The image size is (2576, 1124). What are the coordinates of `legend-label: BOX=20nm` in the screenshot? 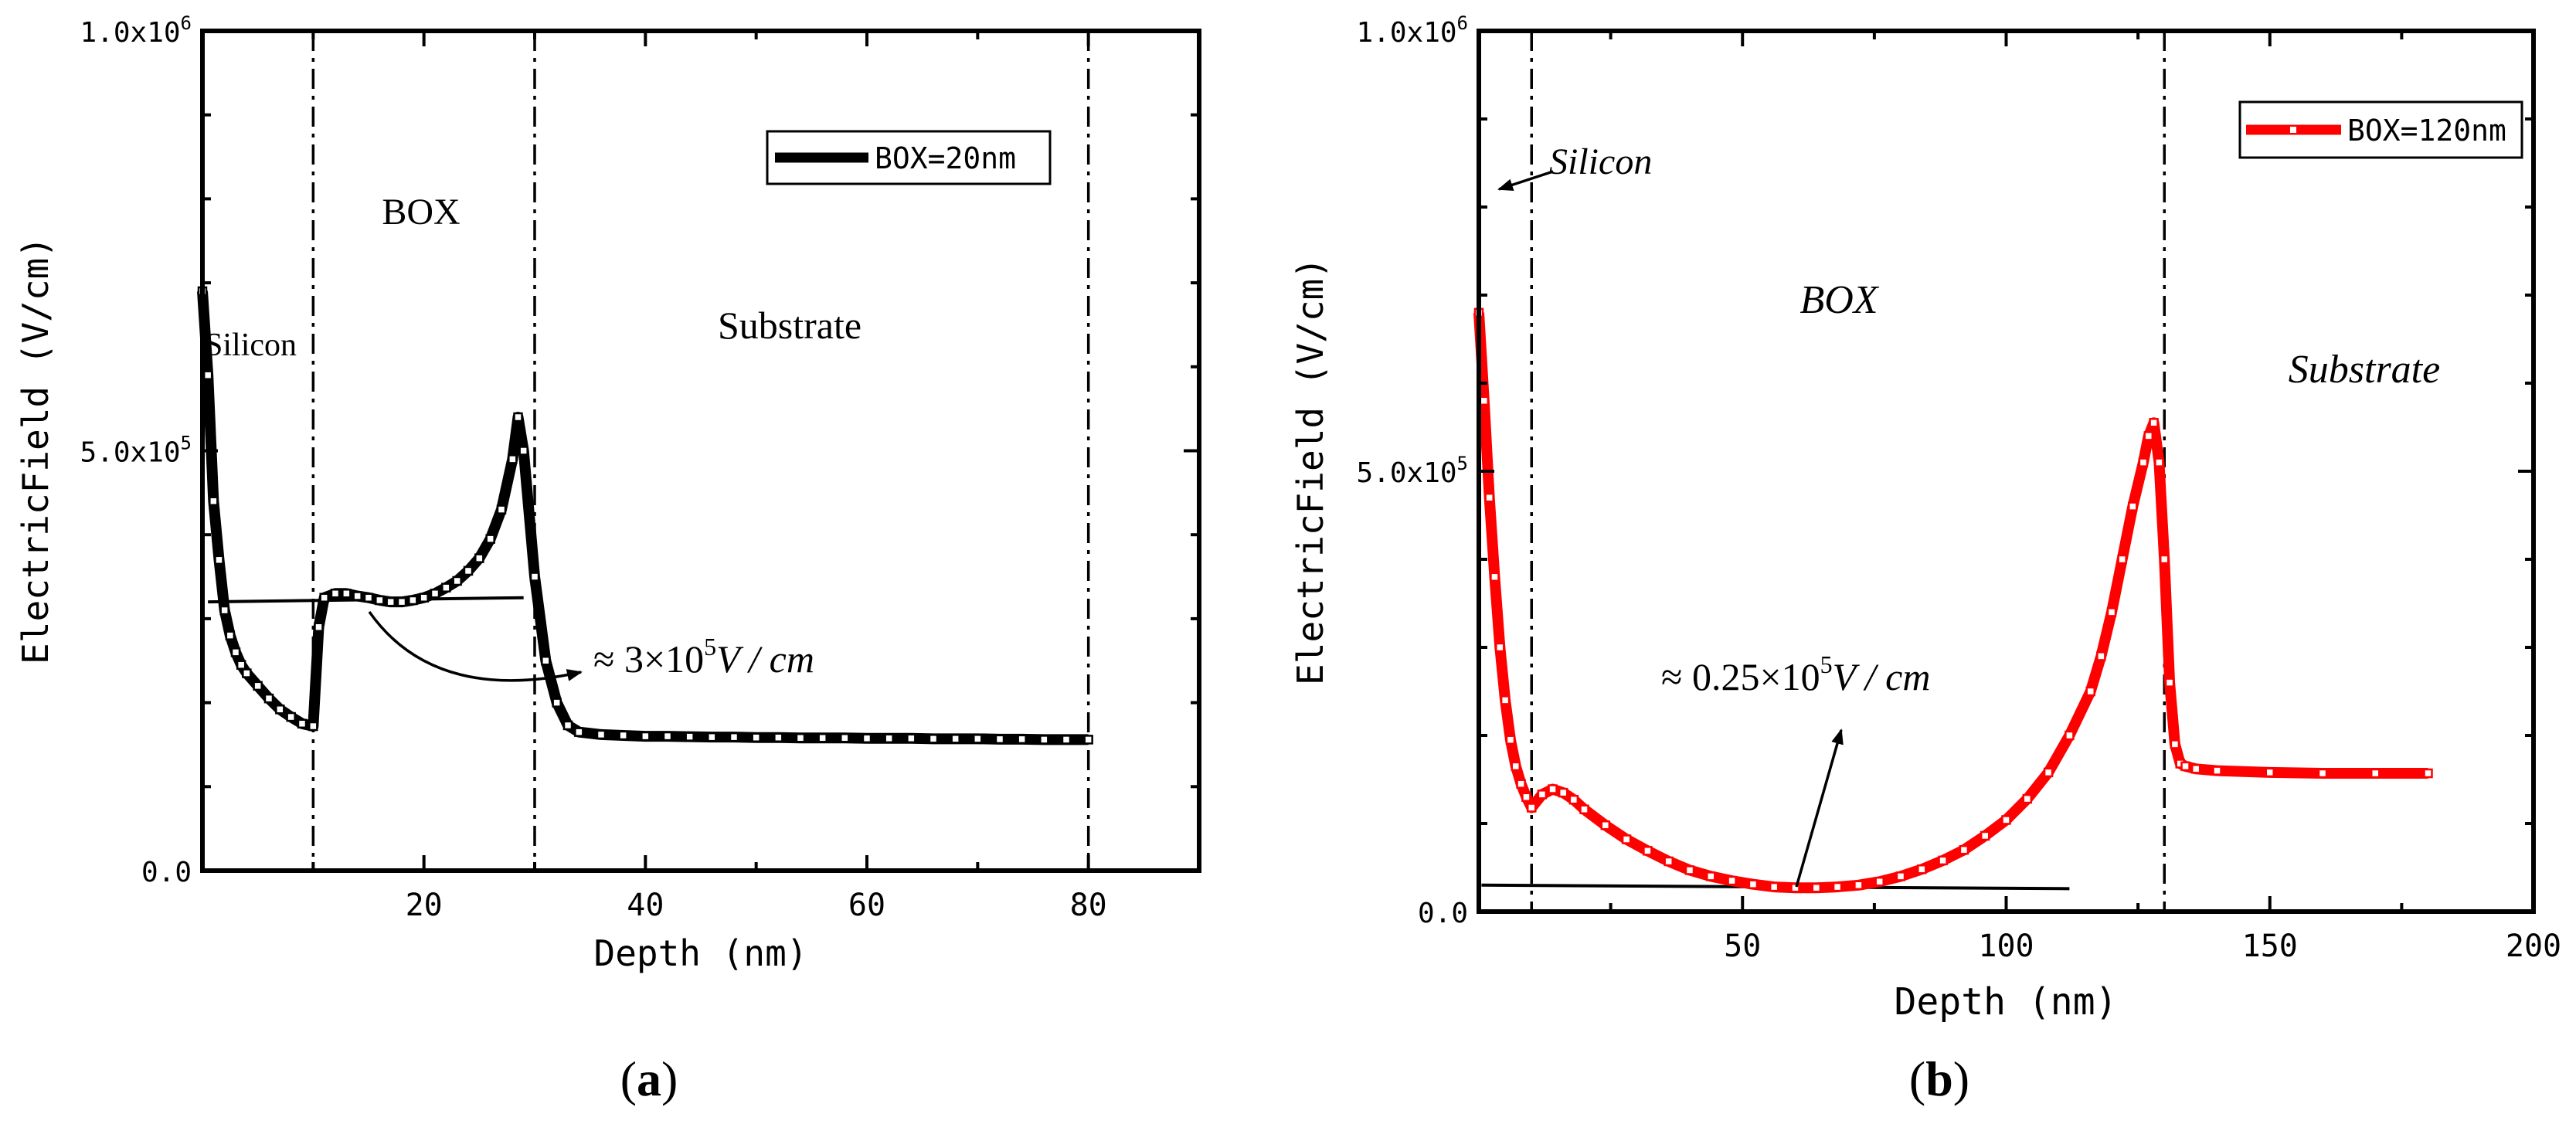 It's located at (945, 158).